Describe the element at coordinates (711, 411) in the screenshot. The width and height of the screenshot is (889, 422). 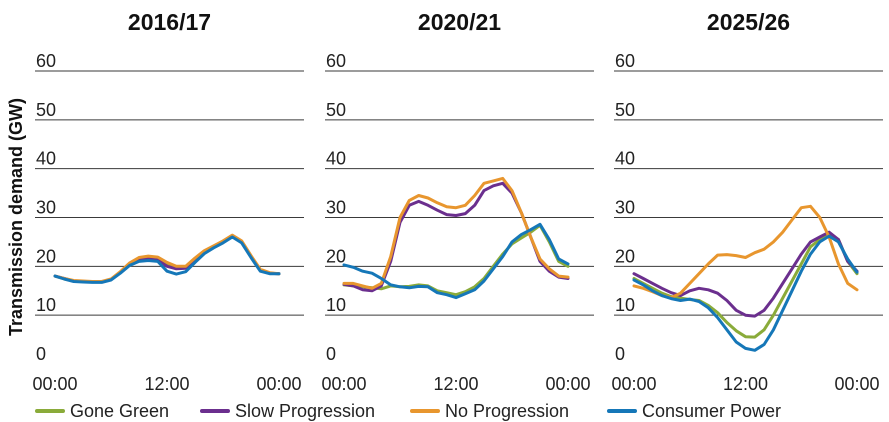
I see `legend-label-consumer-power: Consumer Power` at that location.